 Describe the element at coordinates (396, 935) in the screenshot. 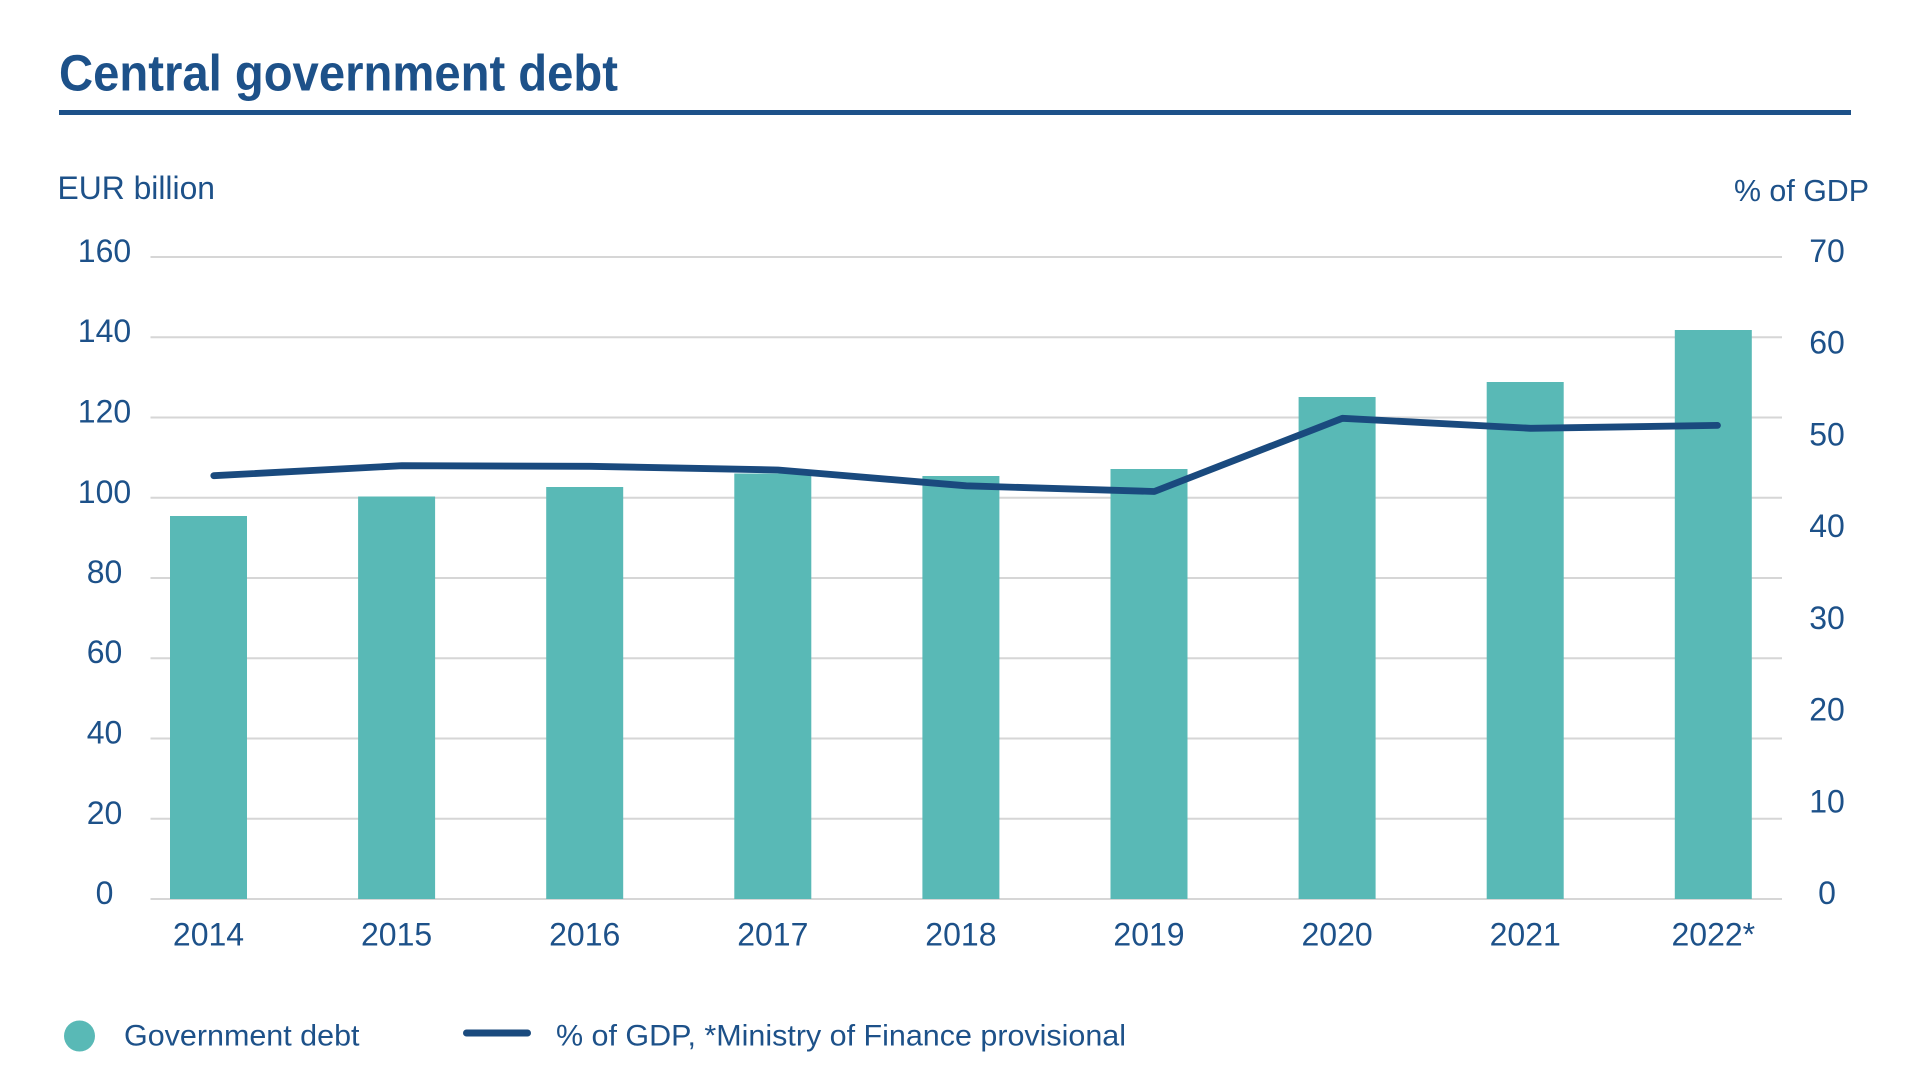

I see `svg-text: 2015` at that location.